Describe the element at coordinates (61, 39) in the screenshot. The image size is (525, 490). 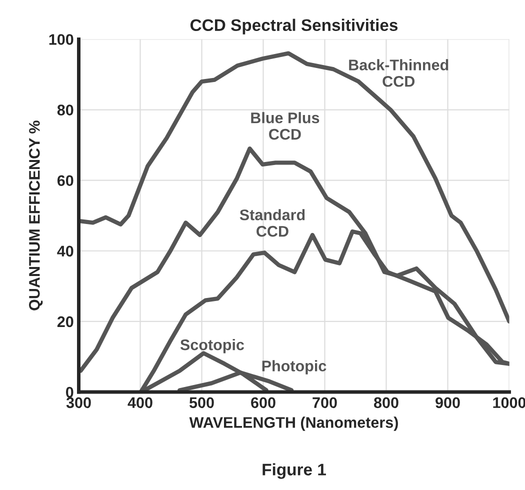
I see `y-tick-label: 100` at that location.